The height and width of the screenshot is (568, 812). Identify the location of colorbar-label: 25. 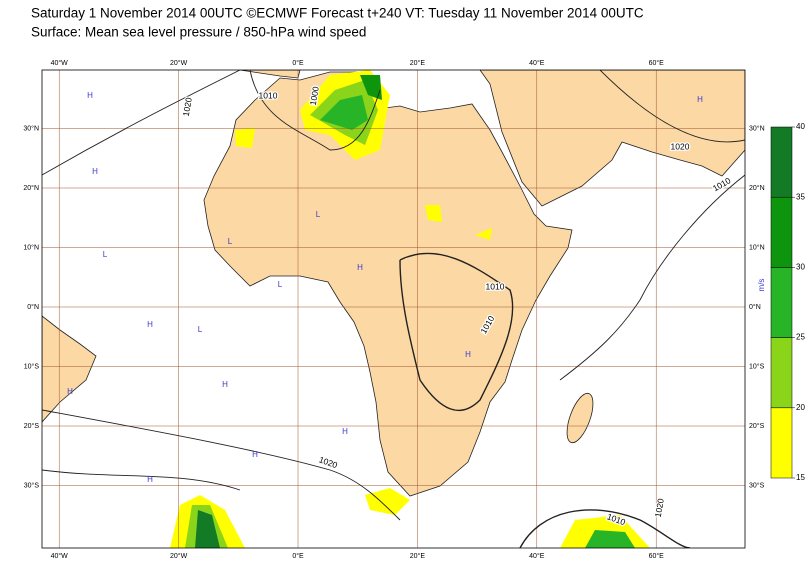
(800, 337).